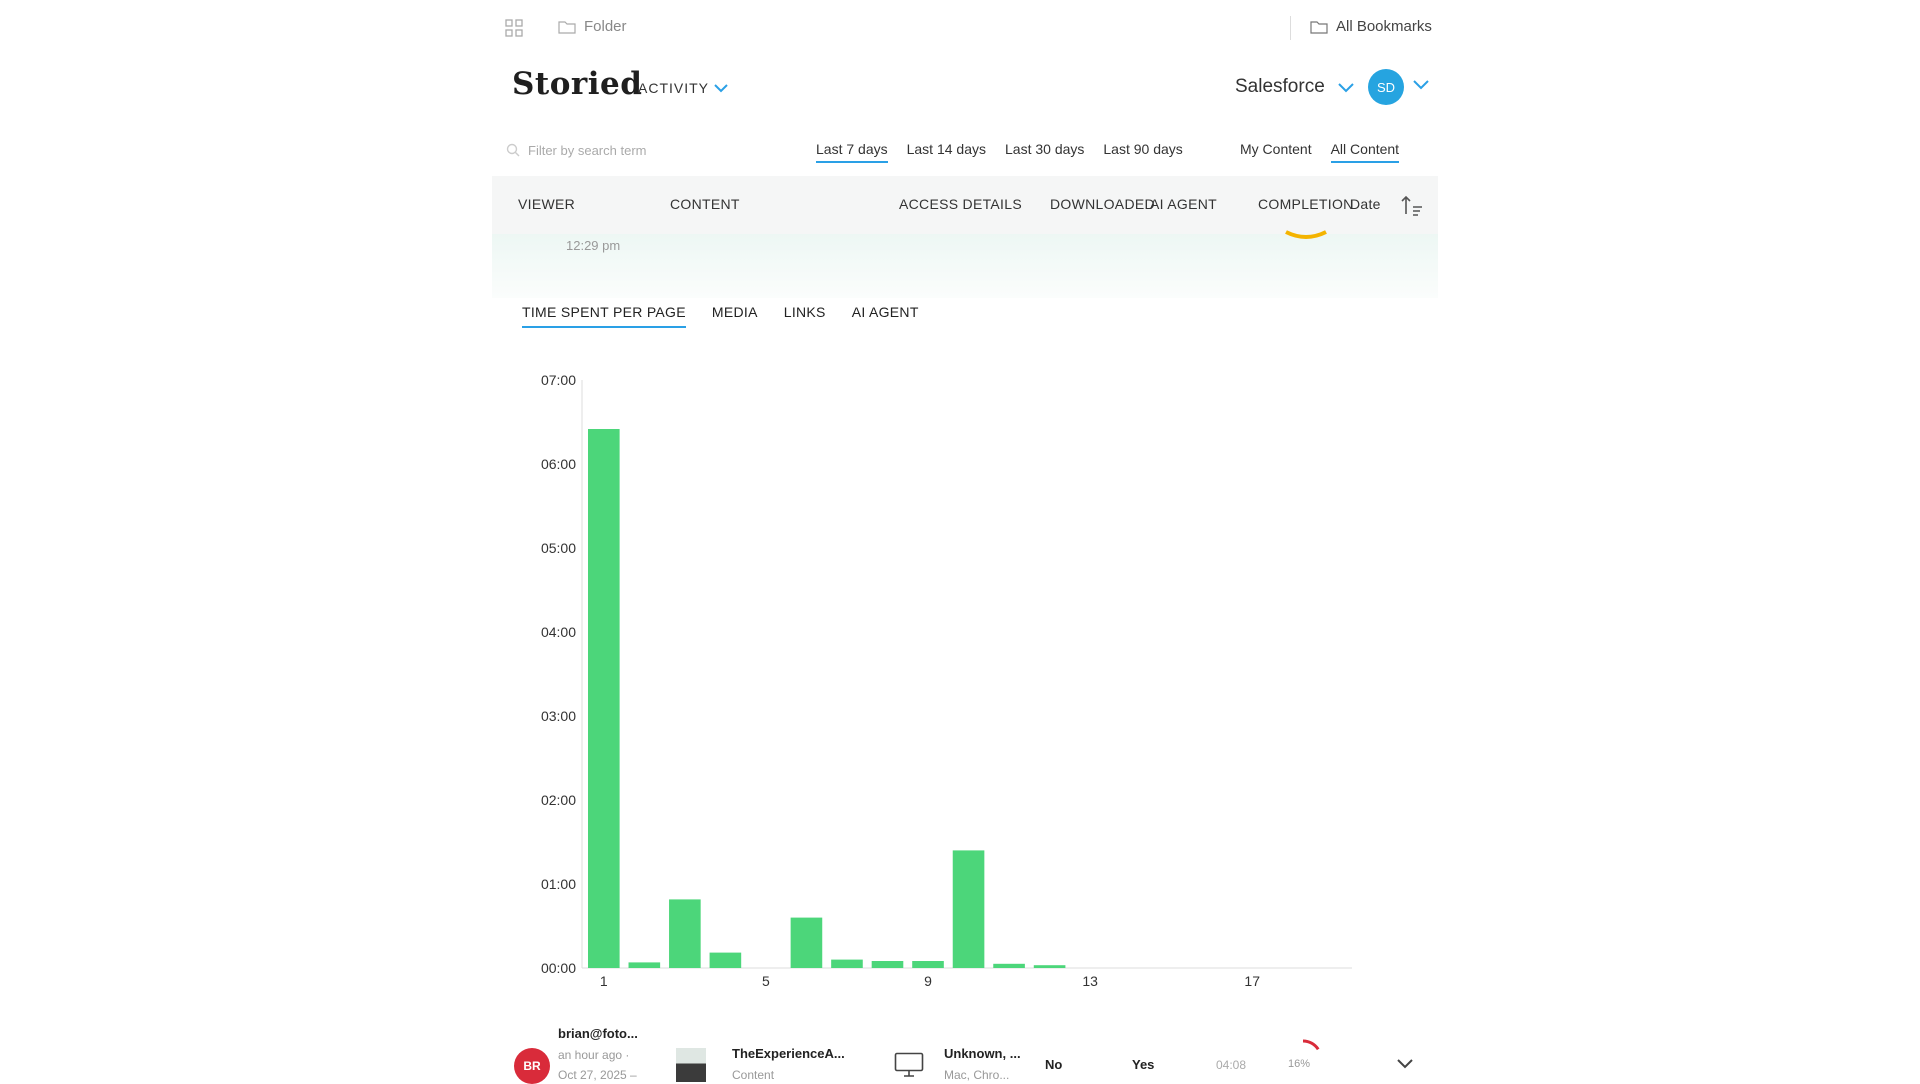 Image resolution: width=1920 pixels, height=1084 pixels. What do you see at coordinates (597, 1075) in the screenshot?
I see `viewed-date: Oct 27, 2025 –` at bounding box center [597, 1075].